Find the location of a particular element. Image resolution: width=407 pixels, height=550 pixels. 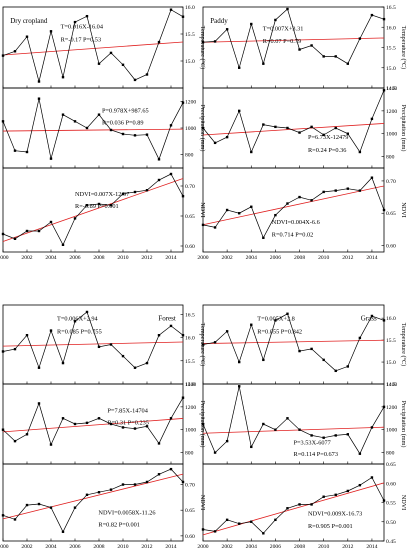

y-tick-label: 0.70 is located at coordinates (190, 187).